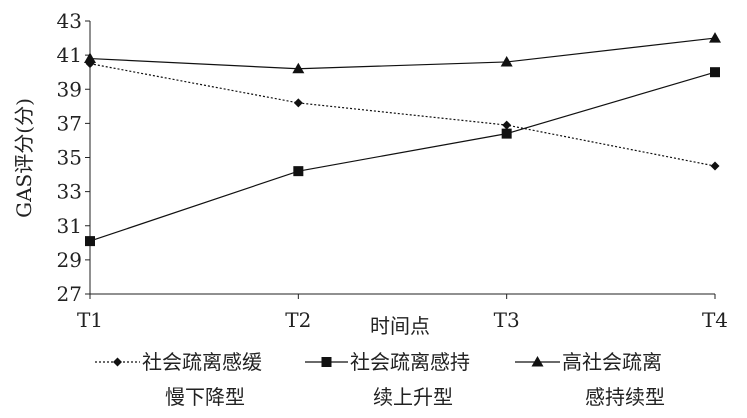 Image resolution: width=747 pixels, height=418 pixels. What do you see at coordinates (69, 192) in the screenshot?
I see `y-tick-label: 33` at bounding box center [69, 192].